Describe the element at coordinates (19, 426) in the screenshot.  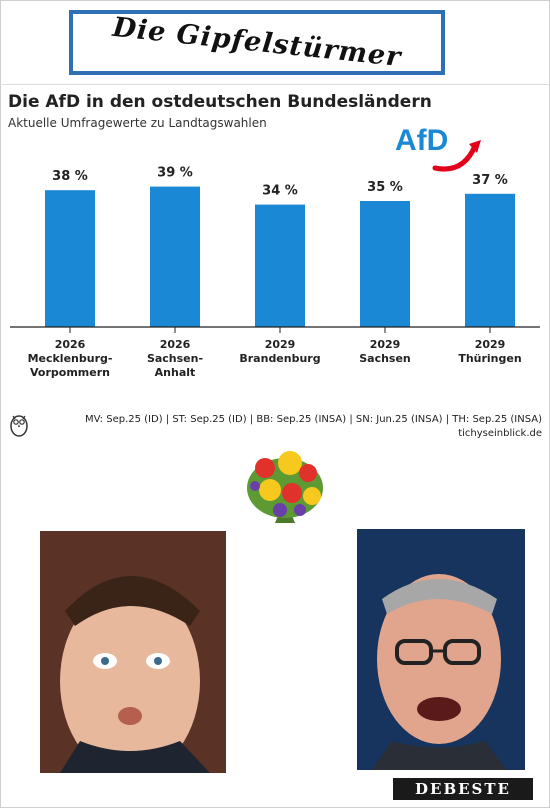
I see `owl-logo-icon` at that location.